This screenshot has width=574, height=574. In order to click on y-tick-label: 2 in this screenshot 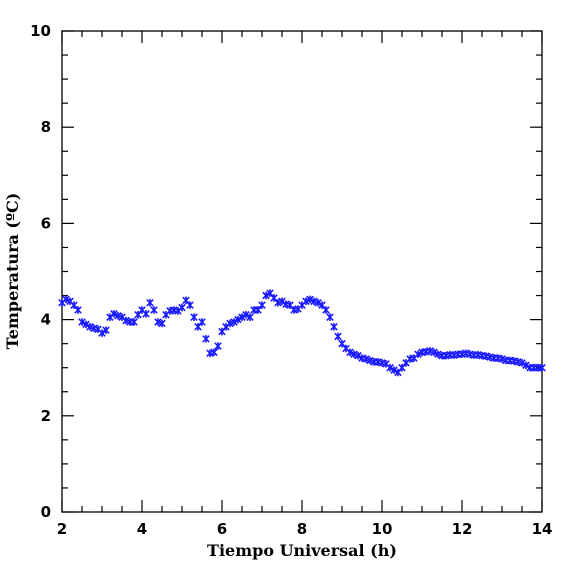, I will do `click(46, 416)`.